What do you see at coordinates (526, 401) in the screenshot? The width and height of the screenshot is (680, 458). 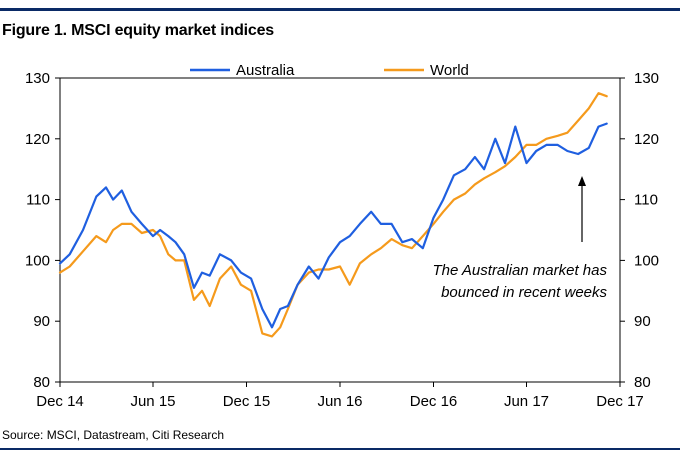 I see `x-tick-label: Jun 17` at bounding box center [526, 401].